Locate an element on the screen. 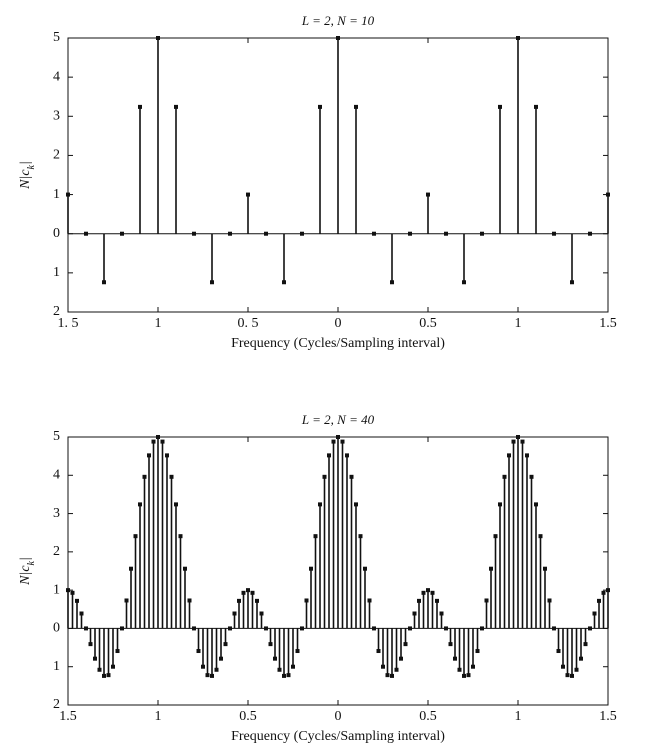 The width and height of the screenshot is (650, 756). chart-title: L = 2, N = 40 is located at coordinates (338, 419).